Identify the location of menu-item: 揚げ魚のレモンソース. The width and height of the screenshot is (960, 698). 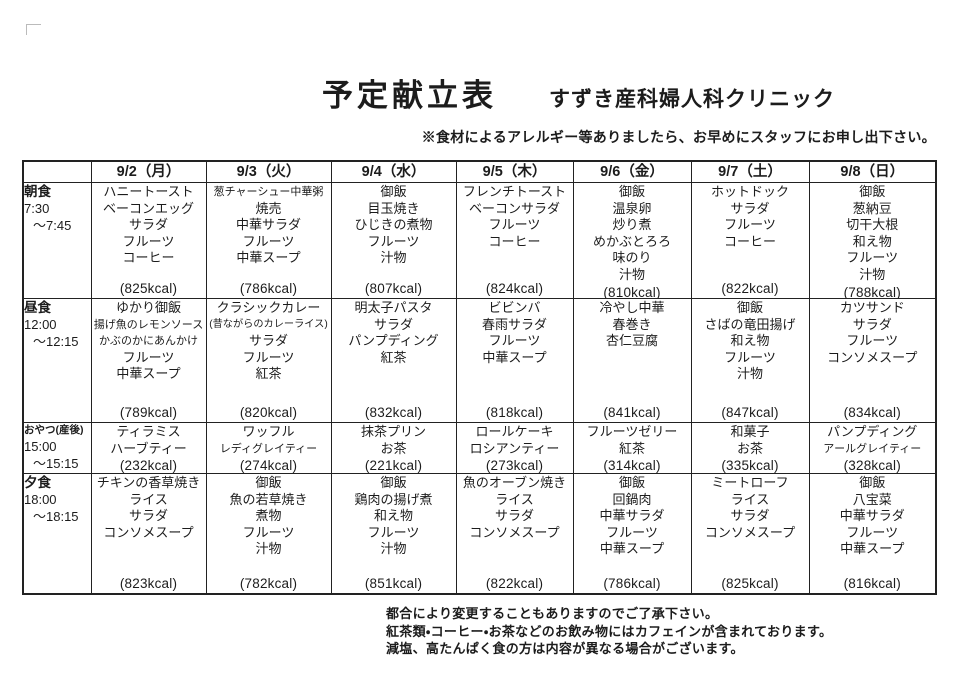
(148, 324).